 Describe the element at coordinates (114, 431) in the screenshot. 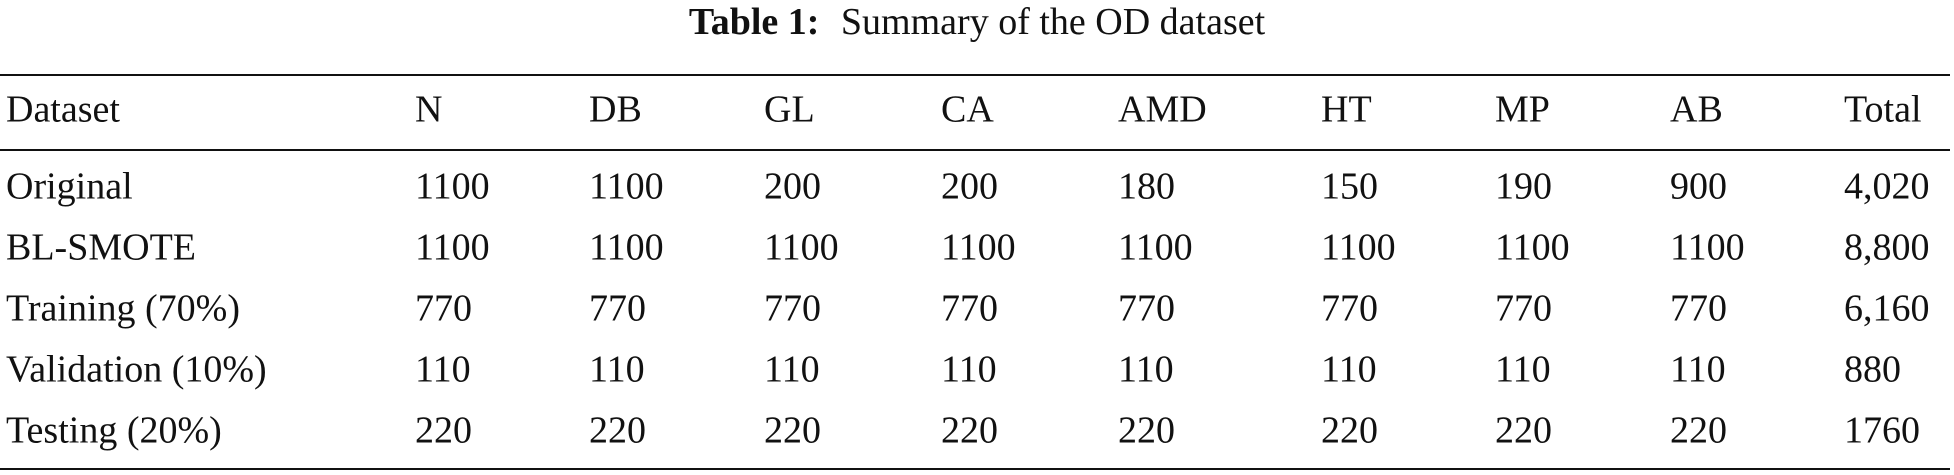

I see `table-cell: Testing (20%)` at that location.